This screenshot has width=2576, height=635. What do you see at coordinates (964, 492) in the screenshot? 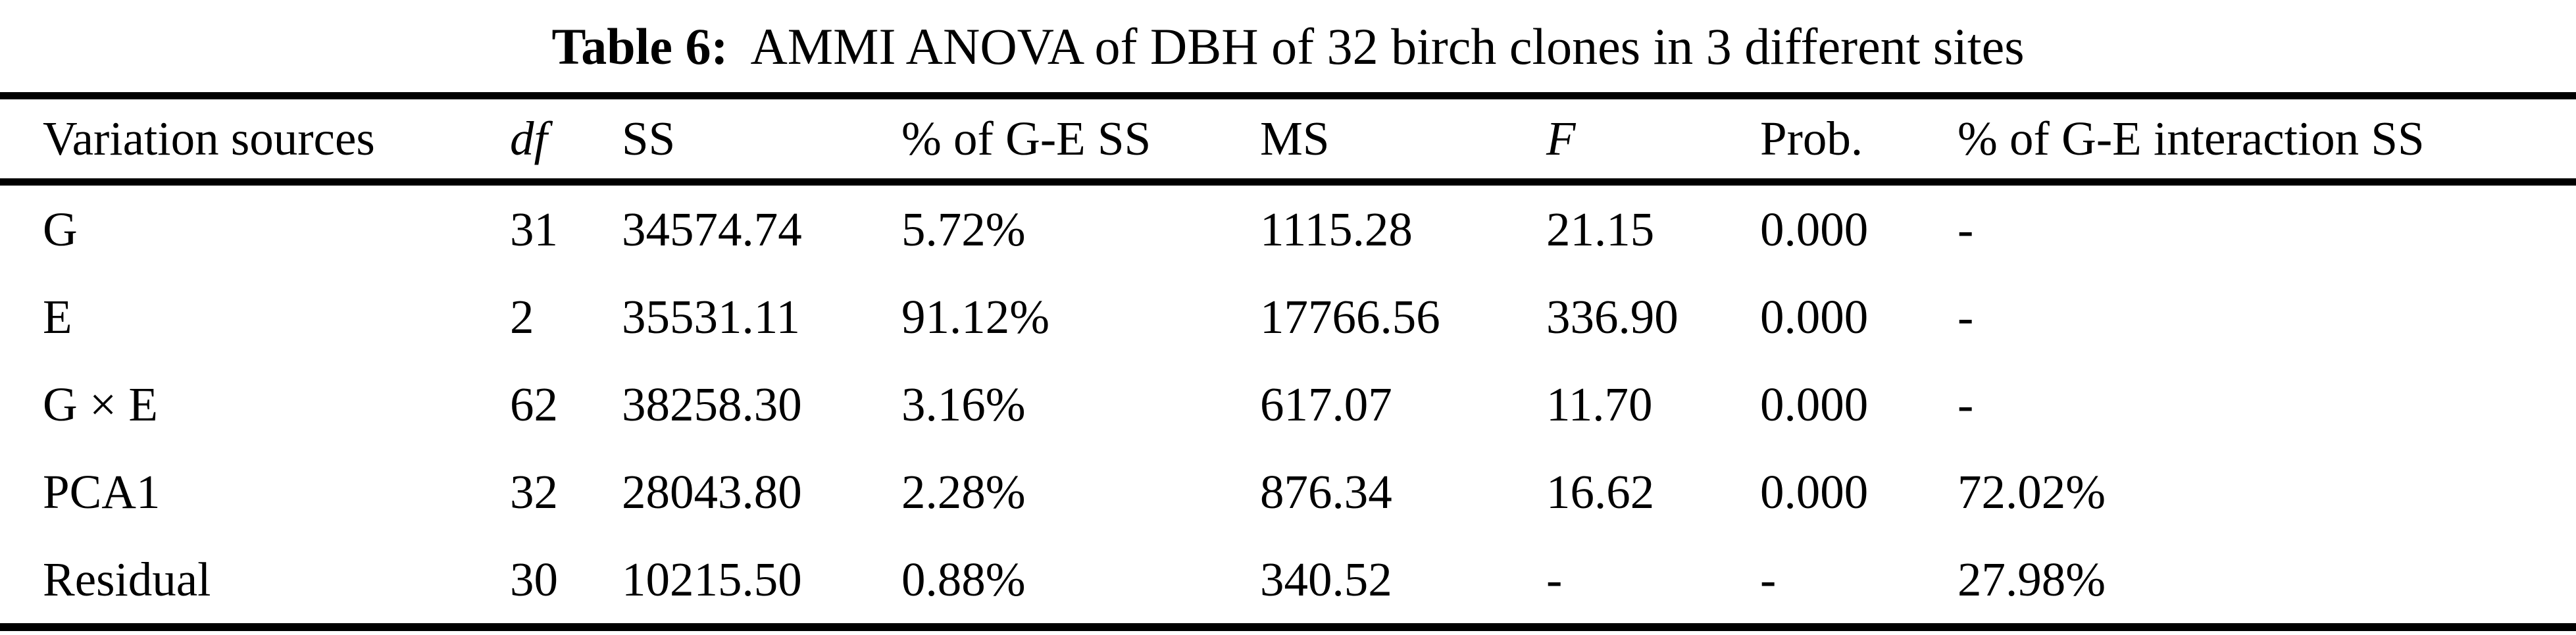
I see `cell-pct-ge-ss: 2.28%` at bounding box center [964, 492].